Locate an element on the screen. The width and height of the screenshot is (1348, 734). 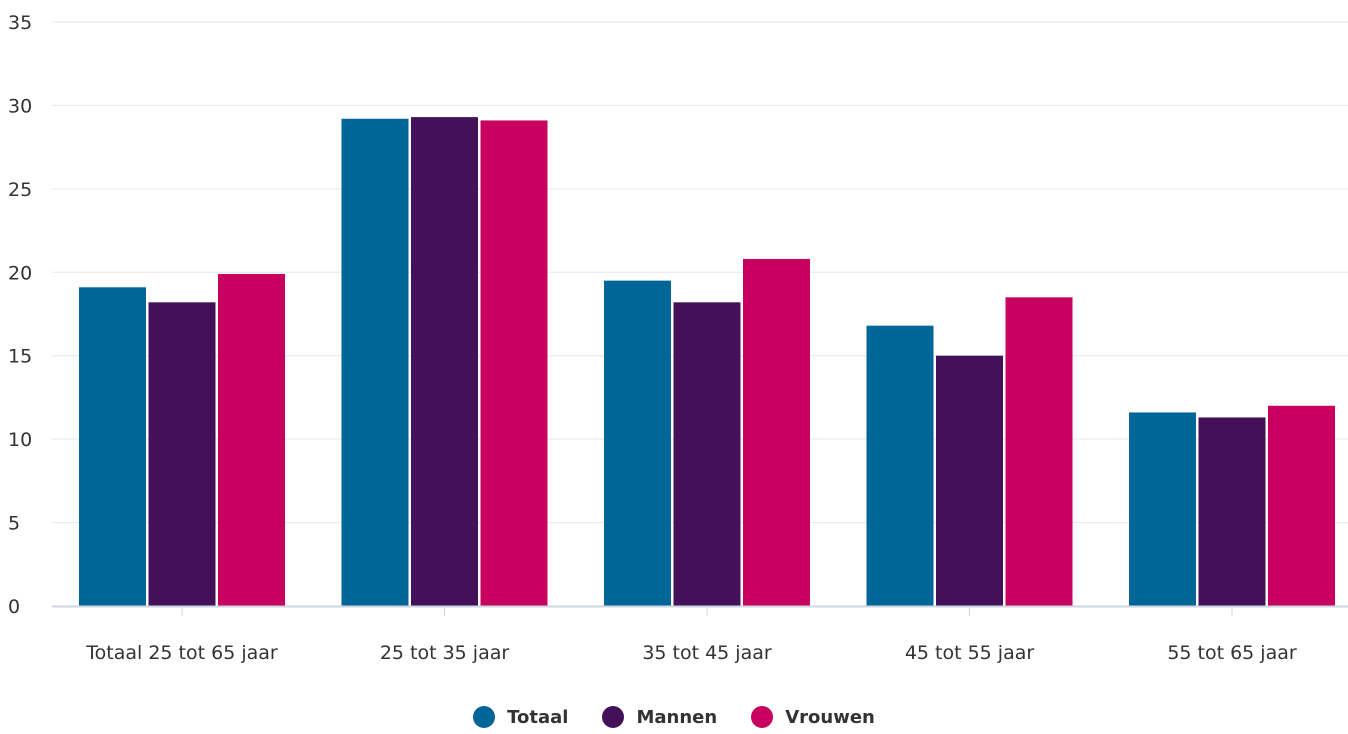
legend-swatch-totaal-icon is located at coordinates (484, 717).